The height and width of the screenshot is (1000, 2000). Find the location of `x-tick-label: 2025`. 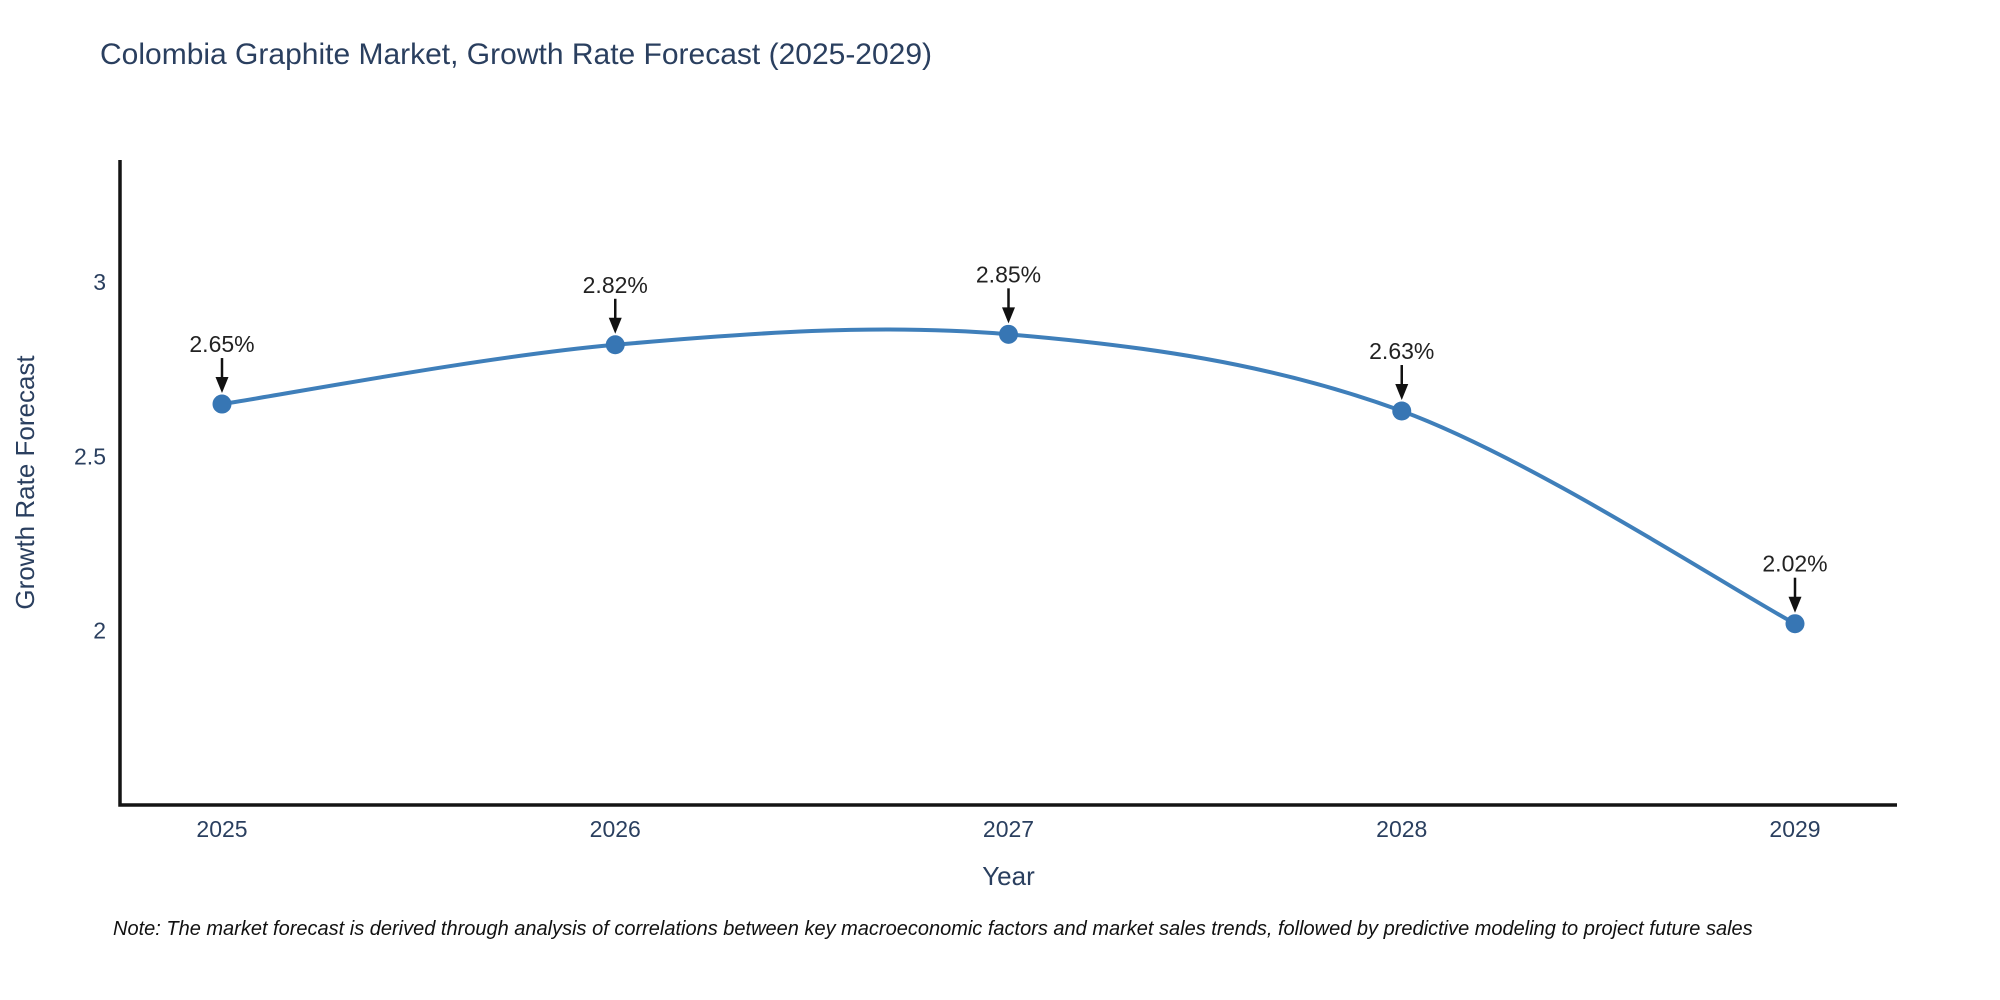

x-tick-label: 2025 is located at coordinates (221, 829).